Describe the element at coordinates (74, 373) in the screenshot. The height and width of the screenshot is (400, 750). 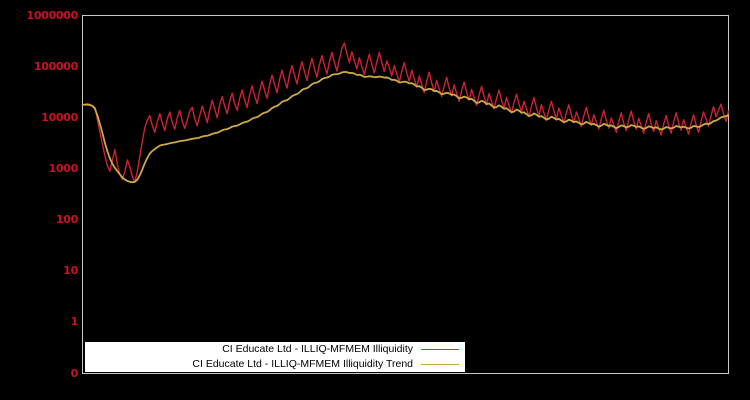
I see `y-axis-tick-0: 0` at that location.